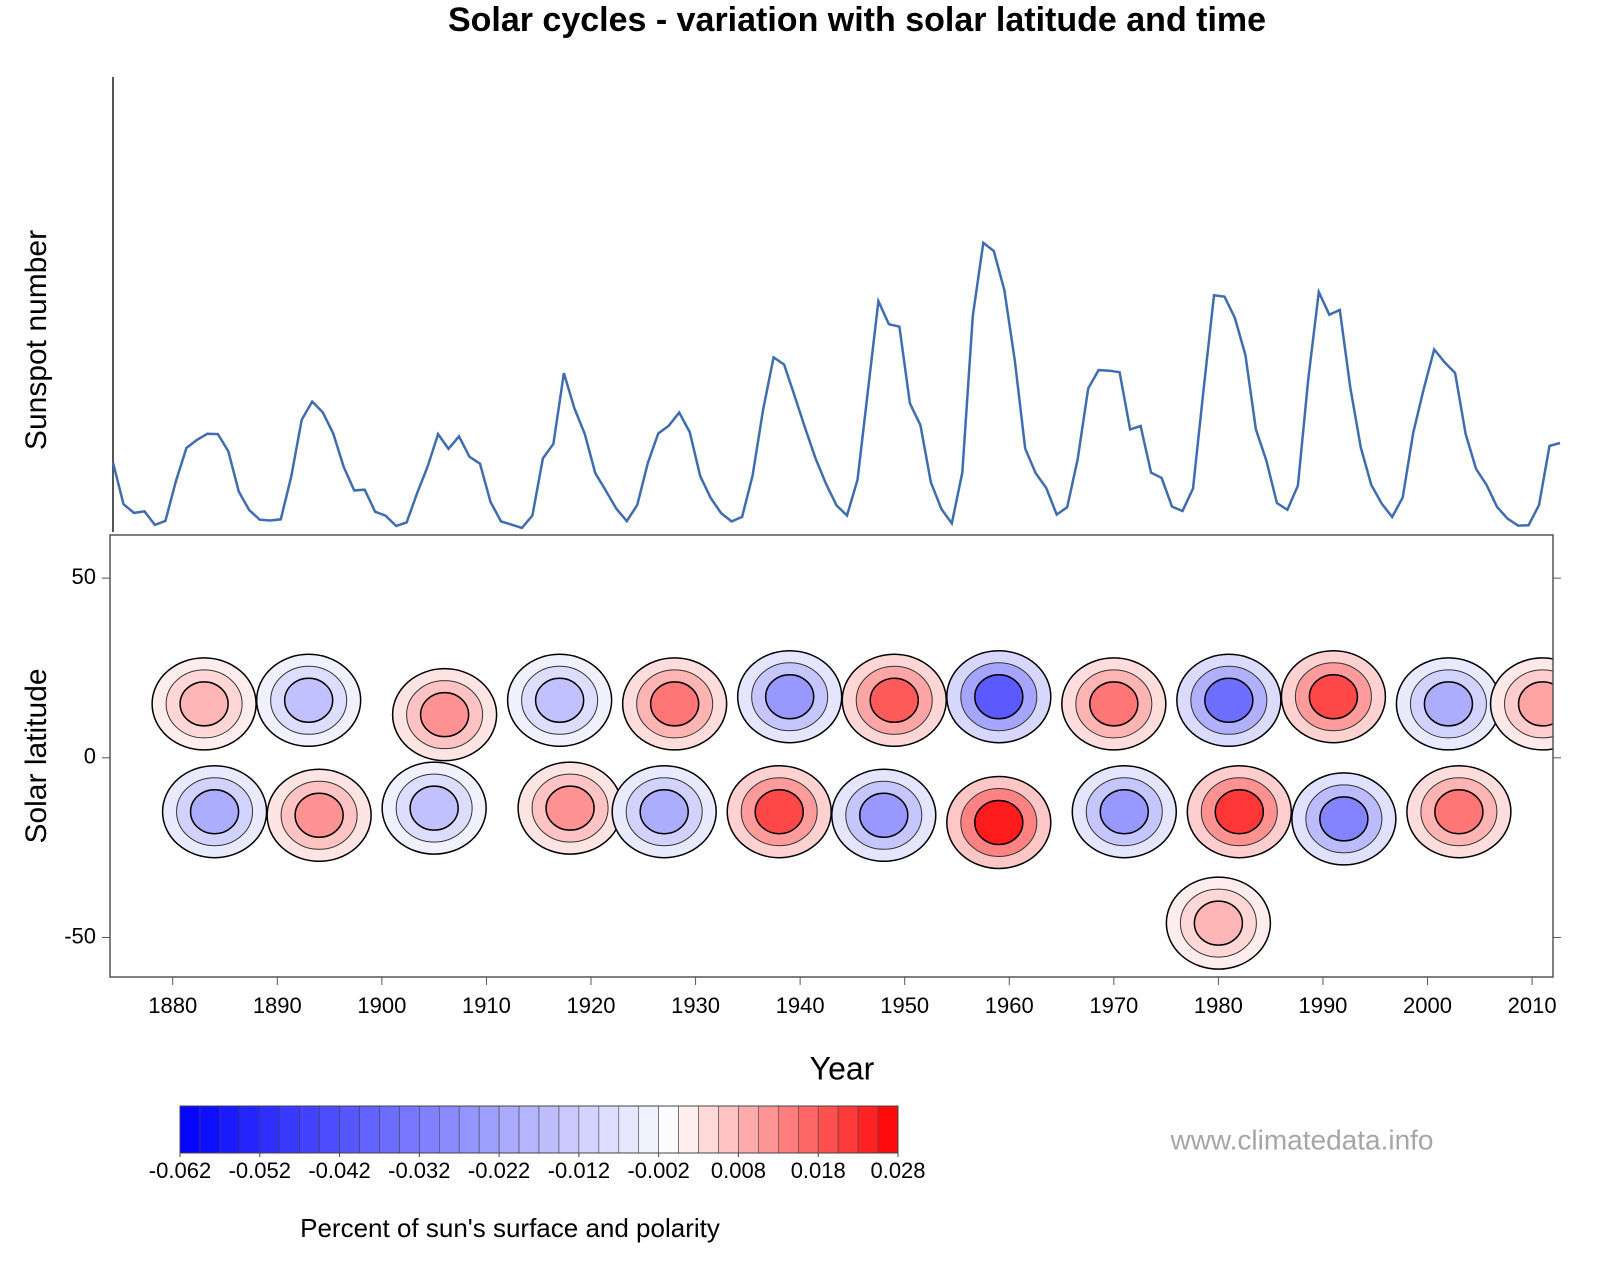 The width and height of the screenshot is (1600, 1272). Describe the element at coordinates (419, 1170) in the screenshot. I see `colorbar-tick-label: -0.032` at that location.